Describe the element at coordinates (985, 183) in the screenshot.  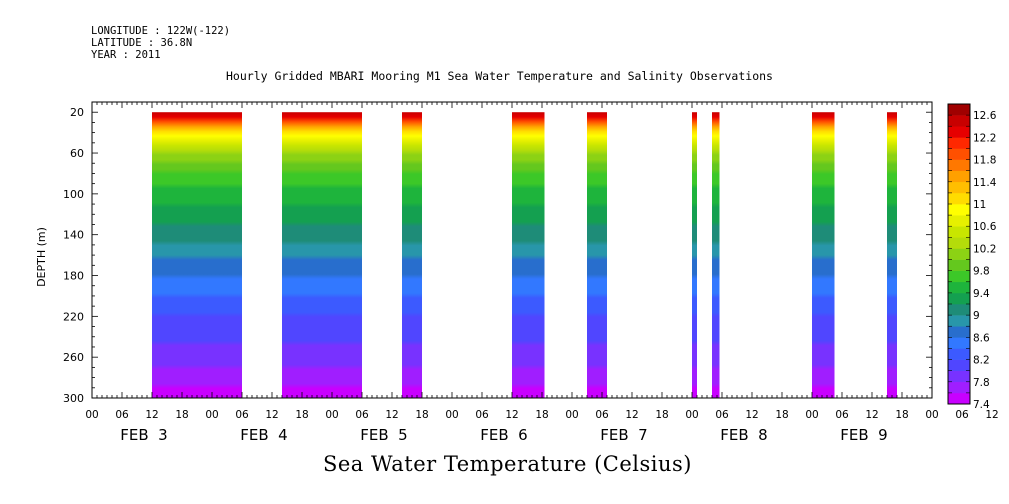
I see `colorbar-label: 11.4` at that location.